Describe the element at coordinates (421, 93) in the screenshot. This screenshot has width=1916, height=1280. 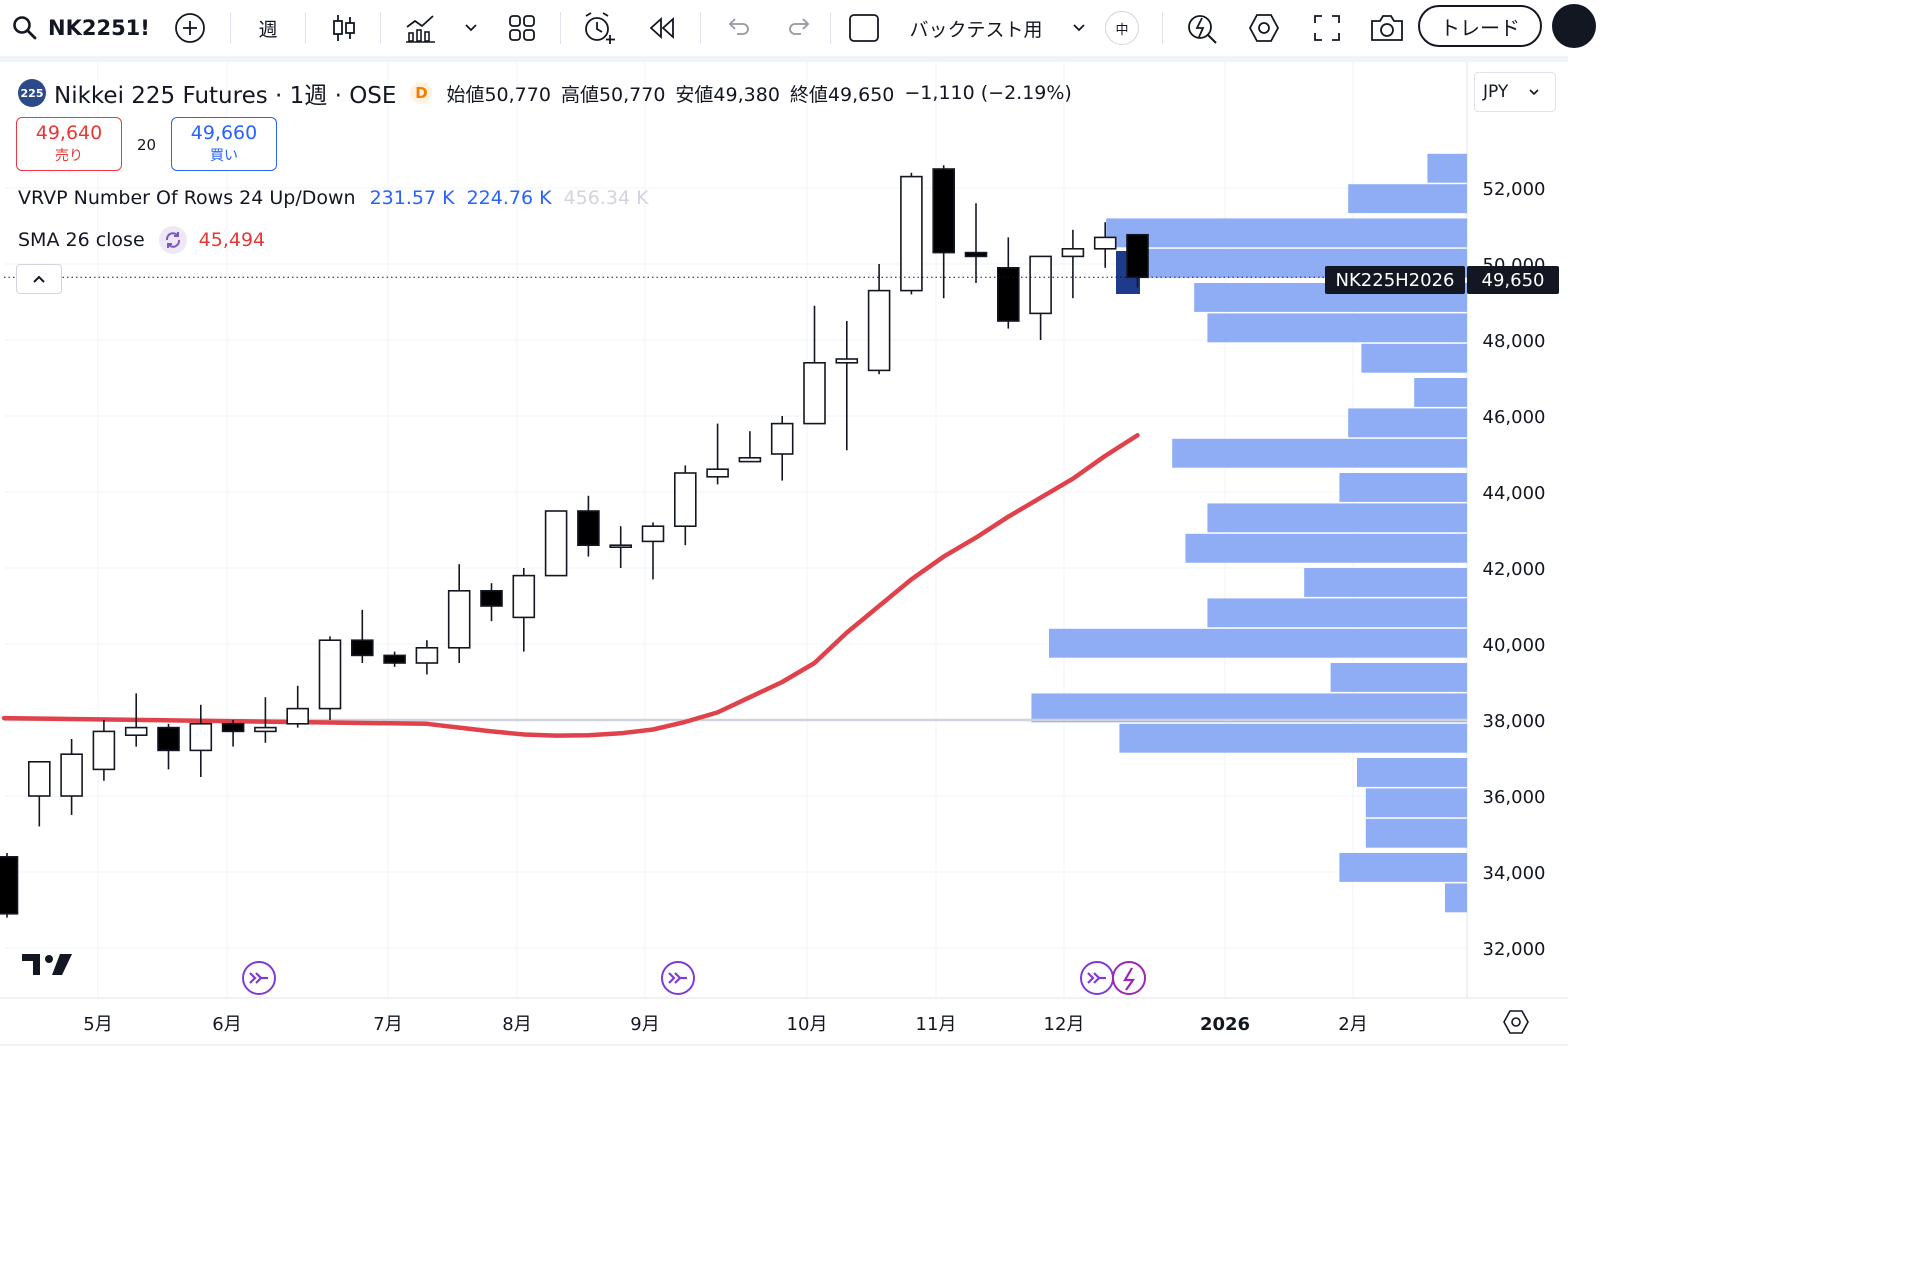
I see `delayed-badge: D` at that location.